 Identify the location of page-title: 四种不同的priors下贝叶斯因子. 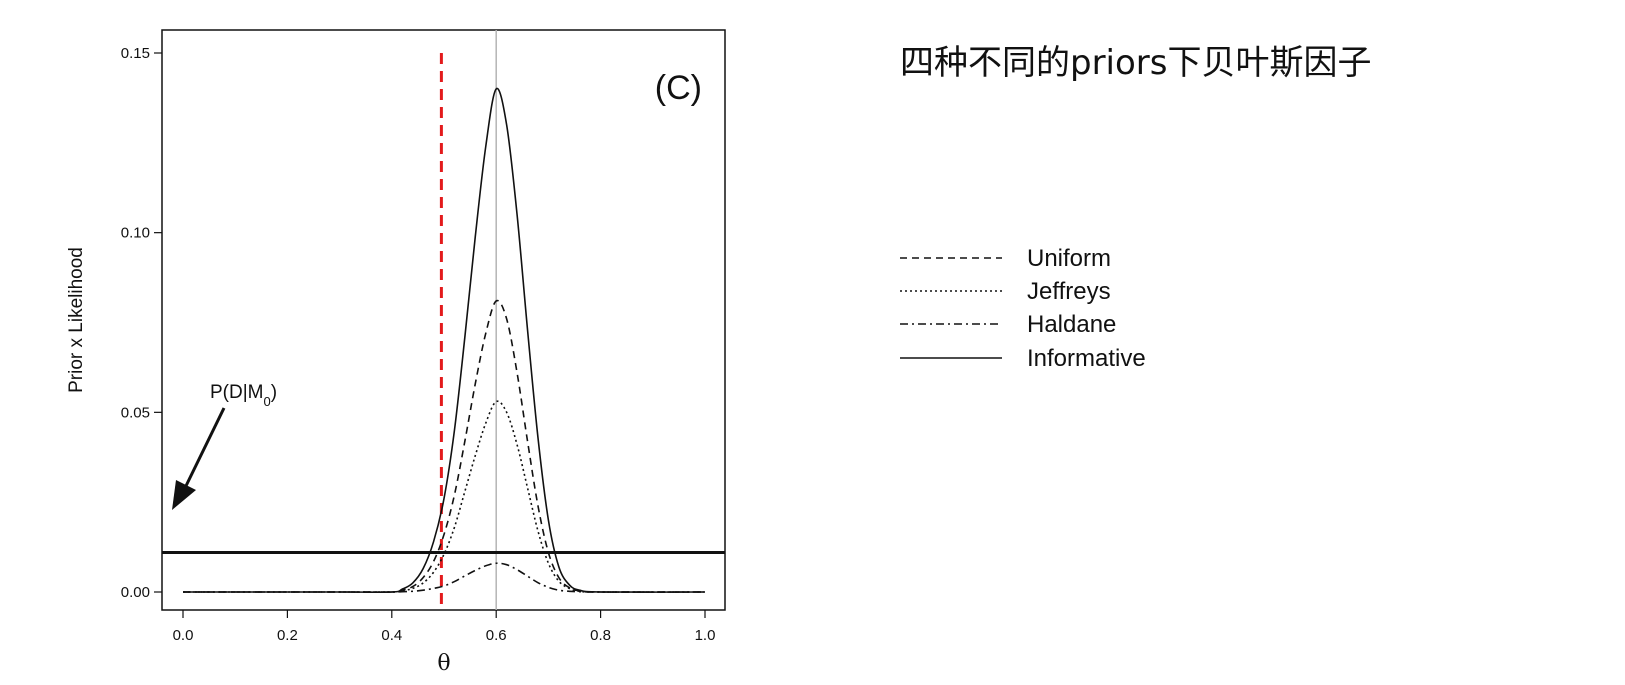
(1136, 63).